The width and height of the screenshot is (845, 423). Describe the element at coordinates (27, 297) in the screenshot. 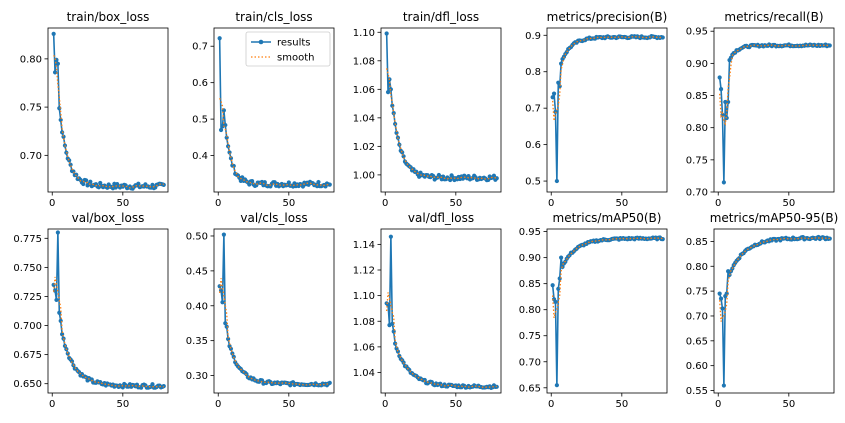

I see `y-tick-label: 0.725` at that location.